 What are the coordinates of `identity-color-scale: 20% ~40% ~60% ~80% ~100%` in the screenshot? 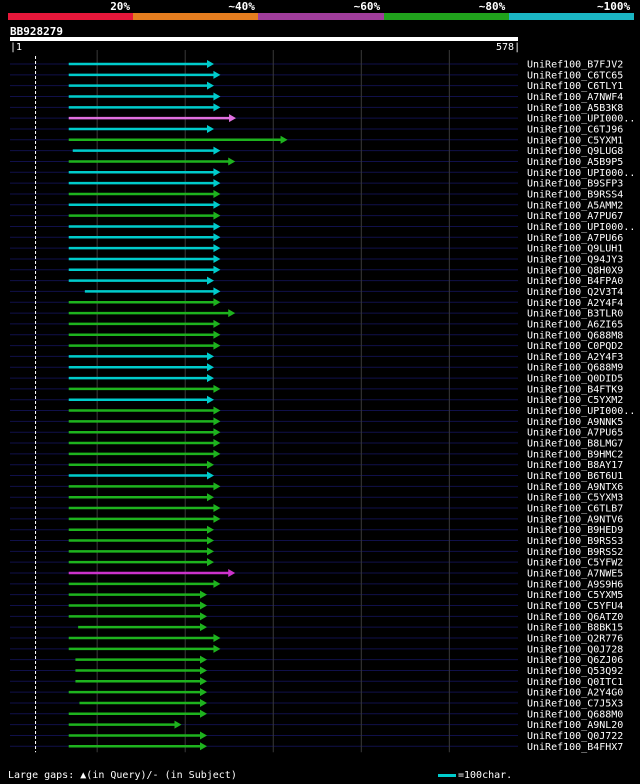 It's located at (321, 11).